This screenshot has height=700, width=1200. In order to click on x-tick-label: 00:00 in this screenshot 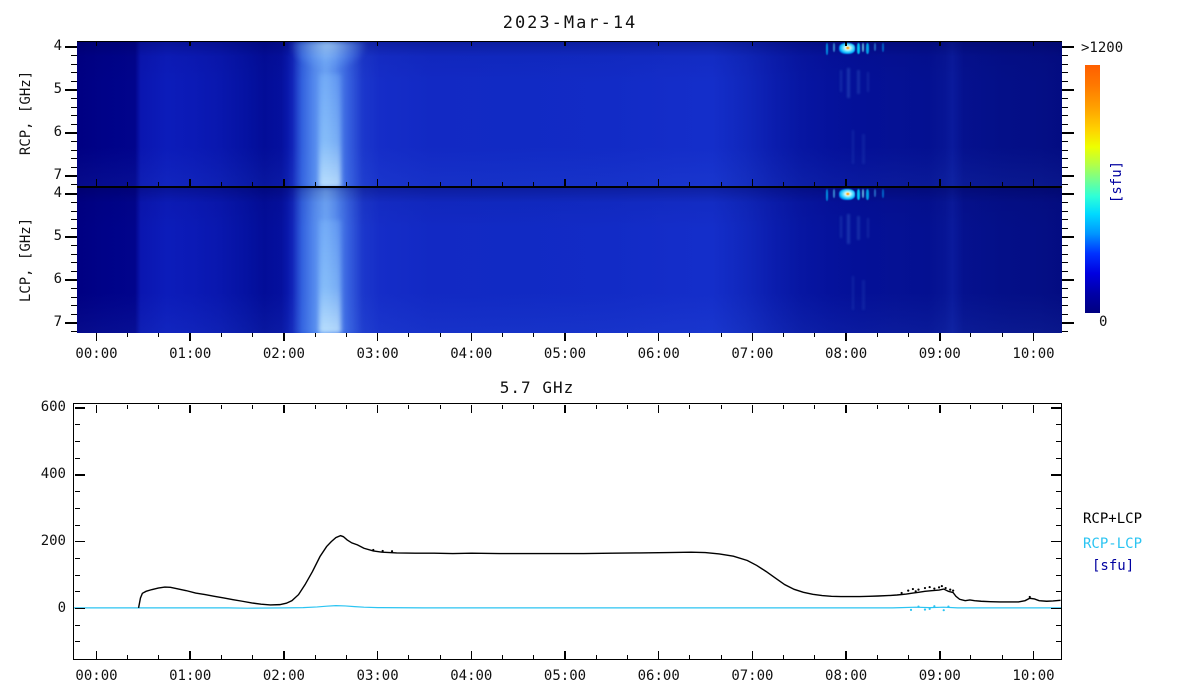, I will do `click(96, 354)`.